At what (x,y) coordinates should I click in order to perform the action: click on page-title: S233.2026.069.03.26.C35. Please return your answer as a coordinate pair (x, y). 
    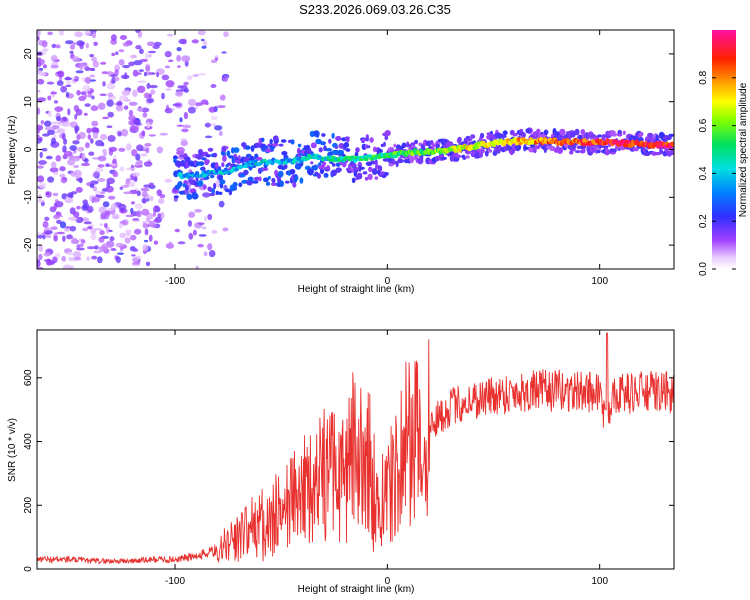
    Looking at the image, I should click on (375, 9).